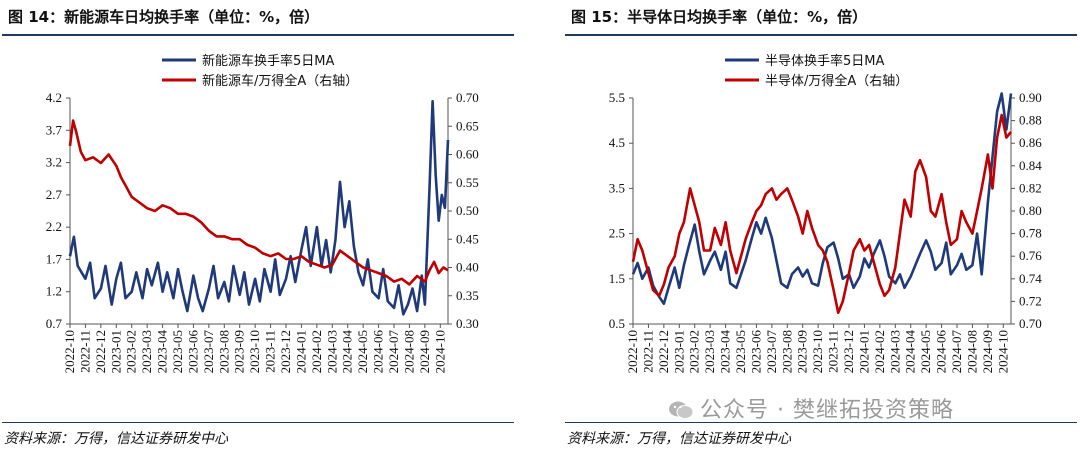  What do you see at coordinates (164, 17) in the screenshot?
I see `figure-title: 图 14：新能源车日均换手率（单位：%，倍）` at bounding box center [164, 17].